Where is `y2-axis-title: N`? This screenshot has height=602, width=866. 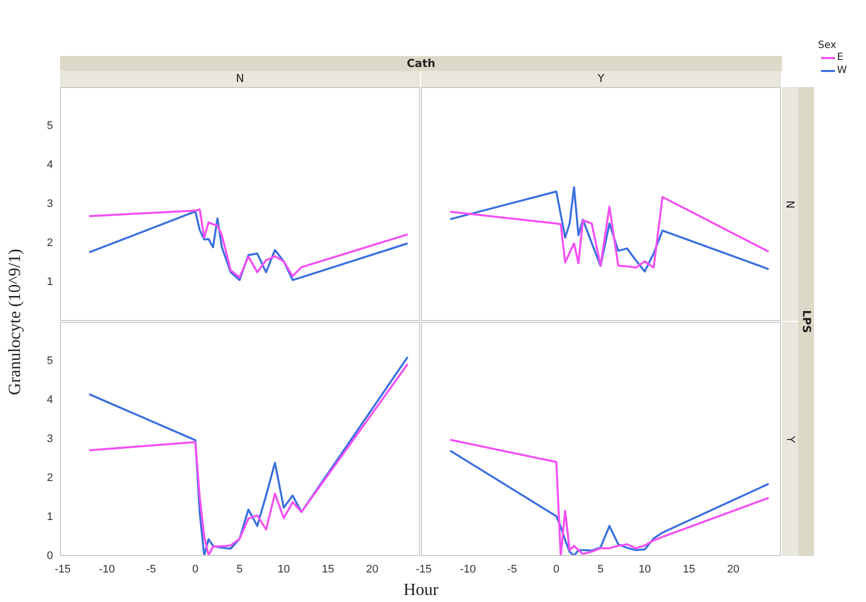 y2-axis-title: N is located at coordinates (789, 204).